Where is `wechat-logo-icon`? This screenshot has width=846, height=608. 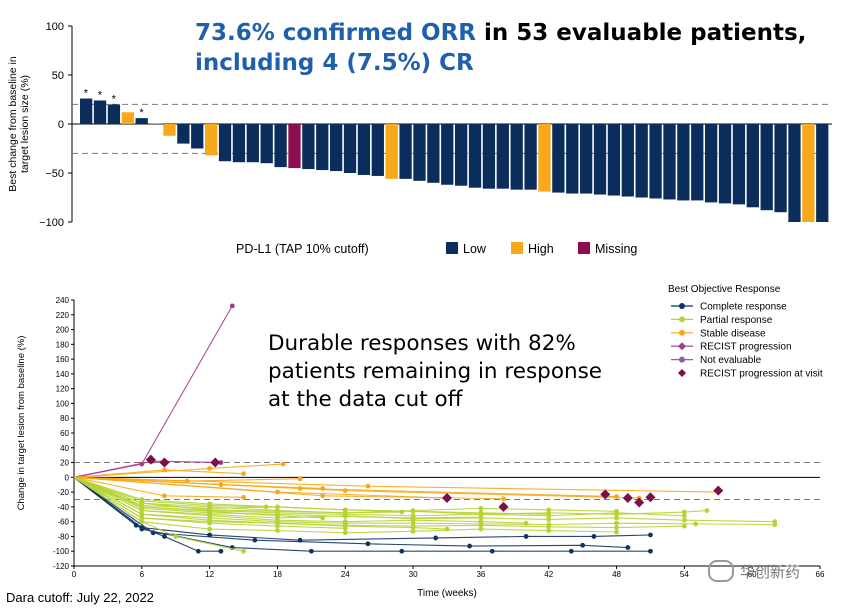
wechat-logo-icon is located at coordinates (721, 571).